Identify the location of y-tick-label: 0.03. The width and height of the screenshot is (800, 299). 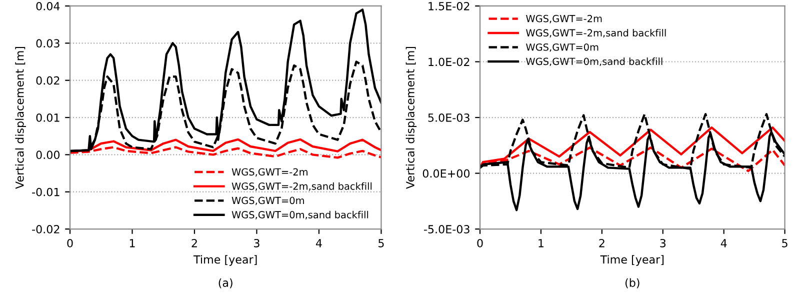
(48, 43).